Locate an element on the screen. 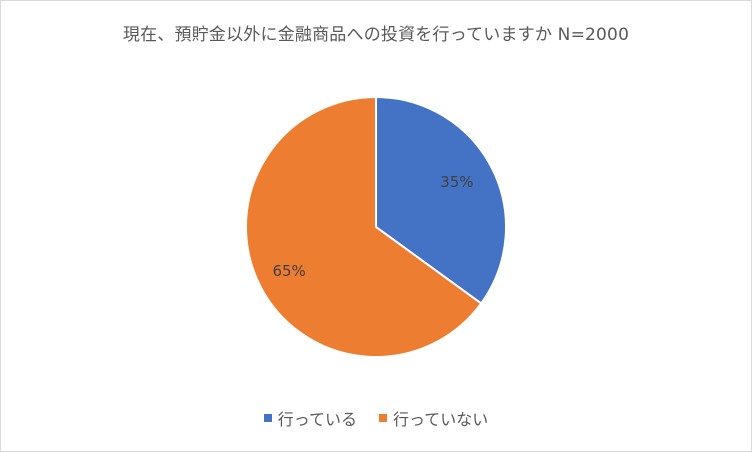  legend-swatch-doing is located at coordinates (267, 418).